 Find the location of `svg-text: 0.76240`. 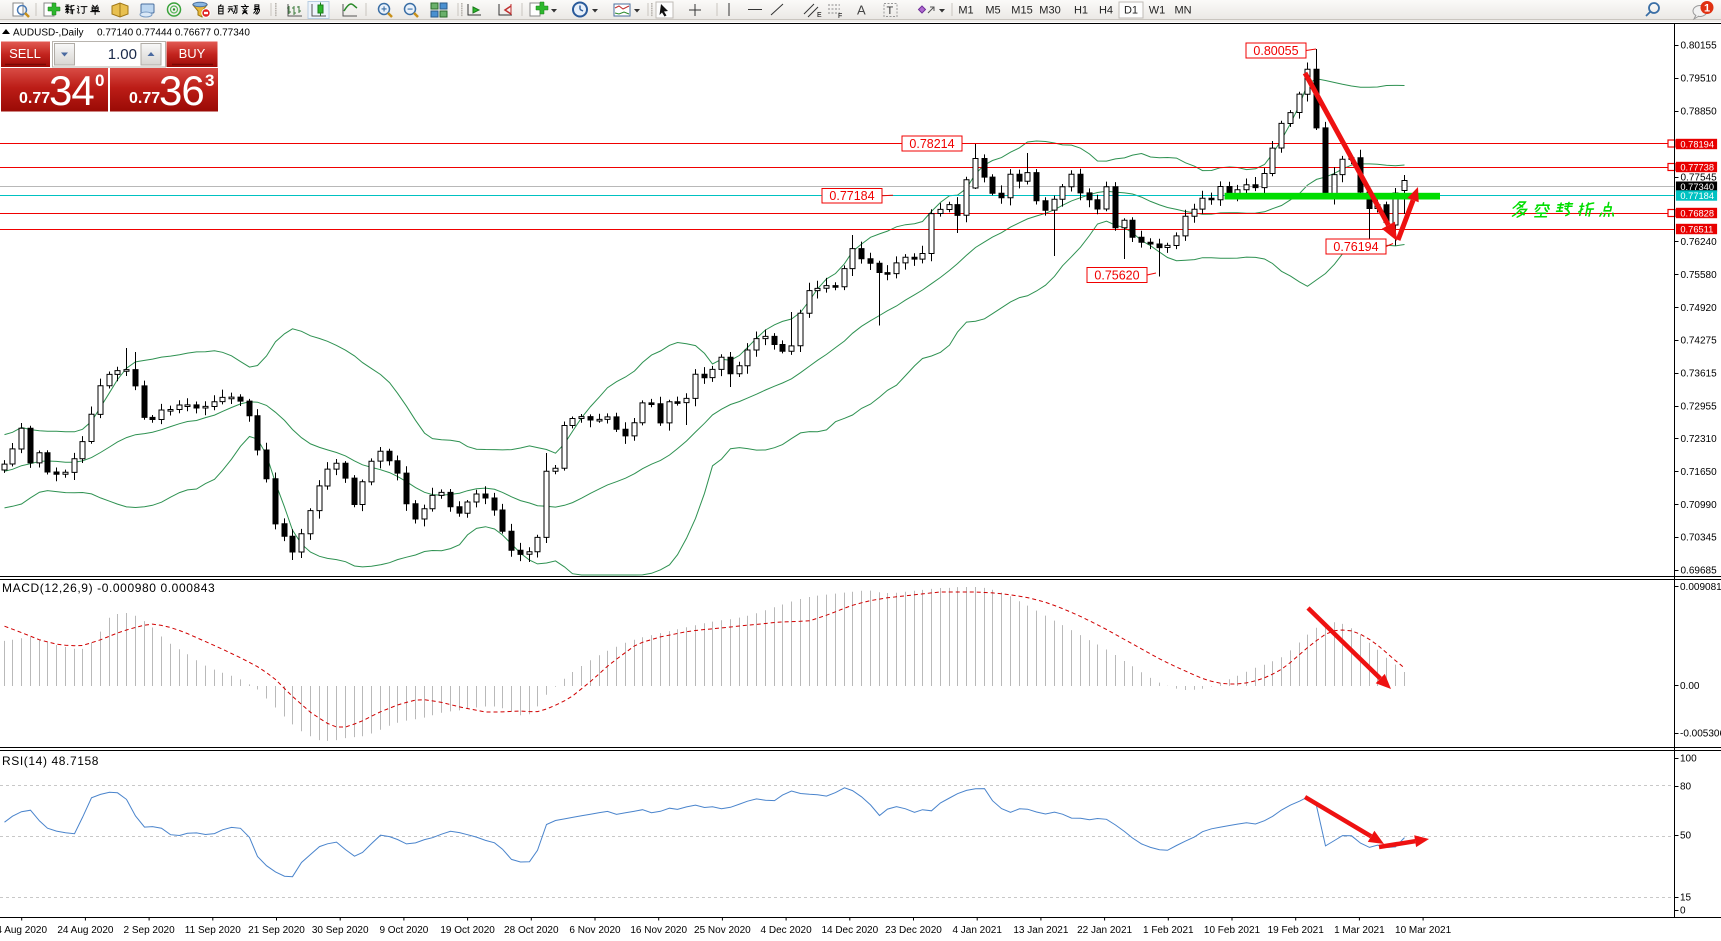

svg-text: 0.76240 is located at coordinates (1699, 242).